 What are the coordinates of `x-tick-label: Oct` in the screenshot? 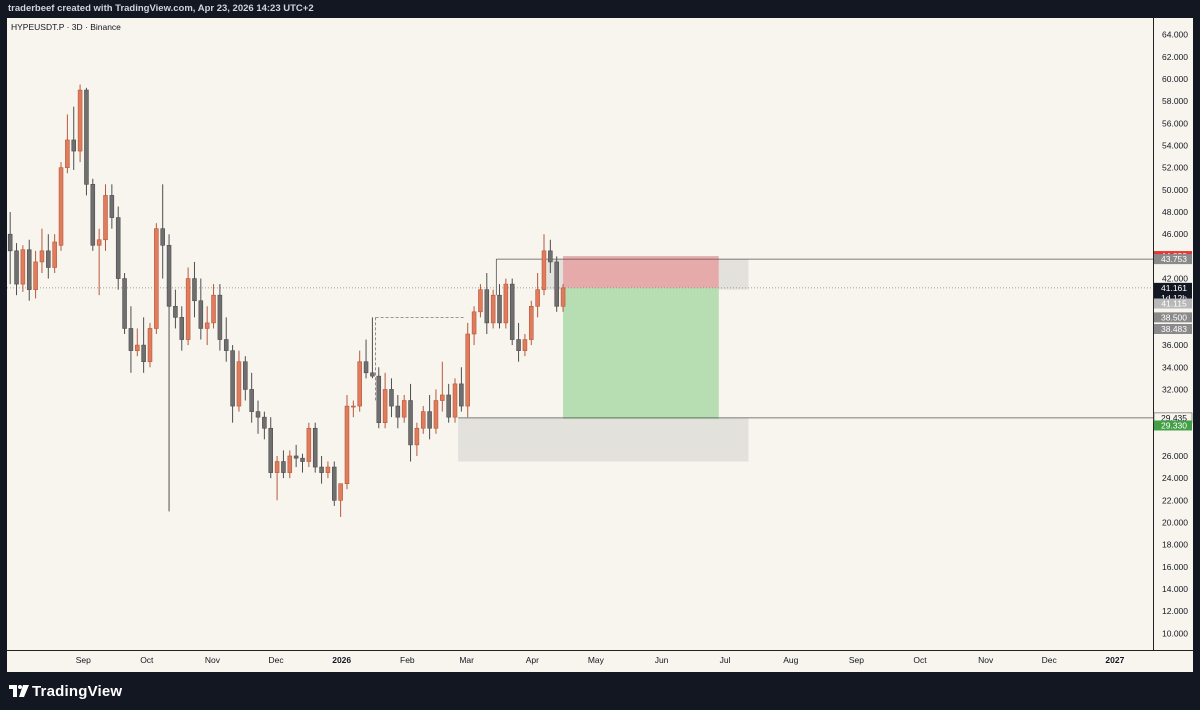 It's located at (920, 660).